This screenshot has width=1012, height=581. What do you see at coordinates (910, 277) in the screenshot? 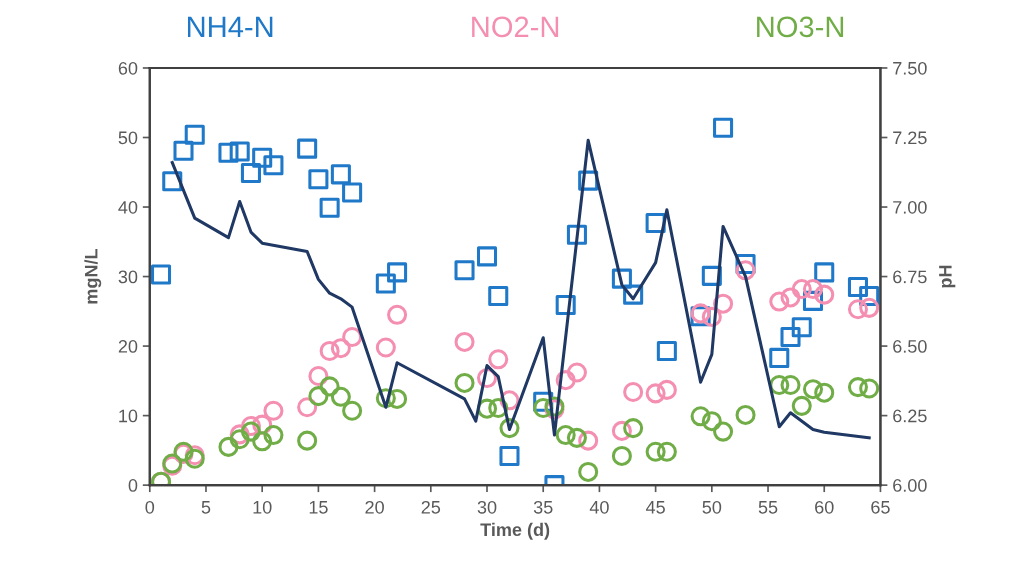
I see `y2-tick-label: 6.75` at bounding box center [910, 277].